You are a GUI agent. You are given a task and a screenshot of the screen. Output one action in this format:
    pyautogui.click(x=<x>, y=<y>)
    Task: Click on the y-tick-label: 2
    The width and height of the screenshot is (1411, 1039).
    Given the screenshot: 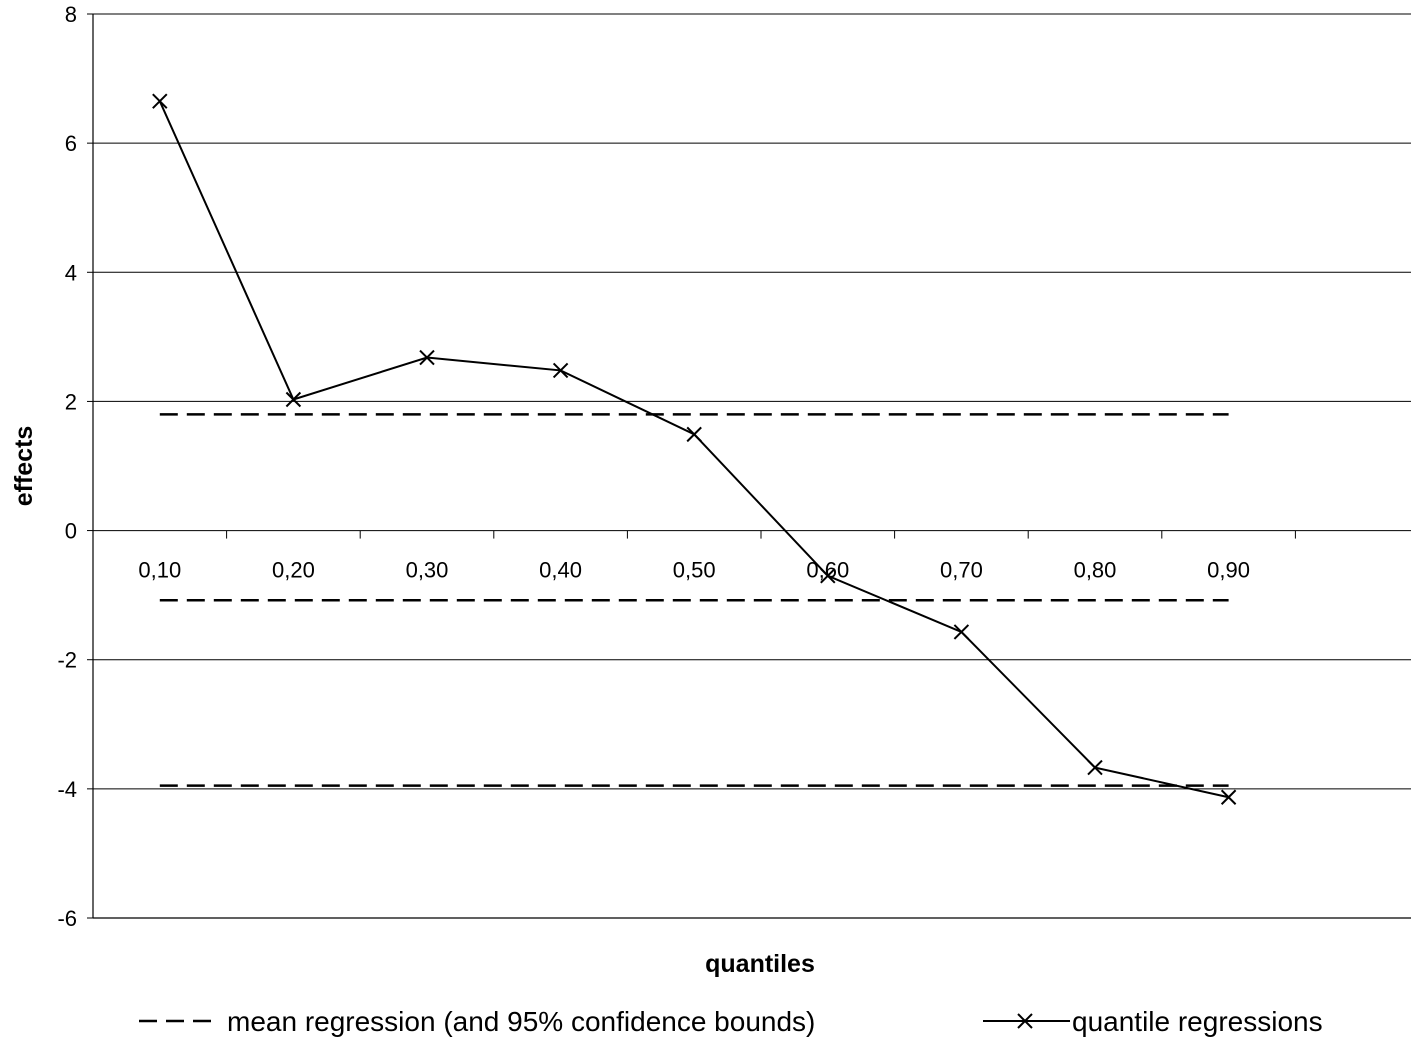 What is the action you would take?
    pyautogui.click(x=71, y=401)
    